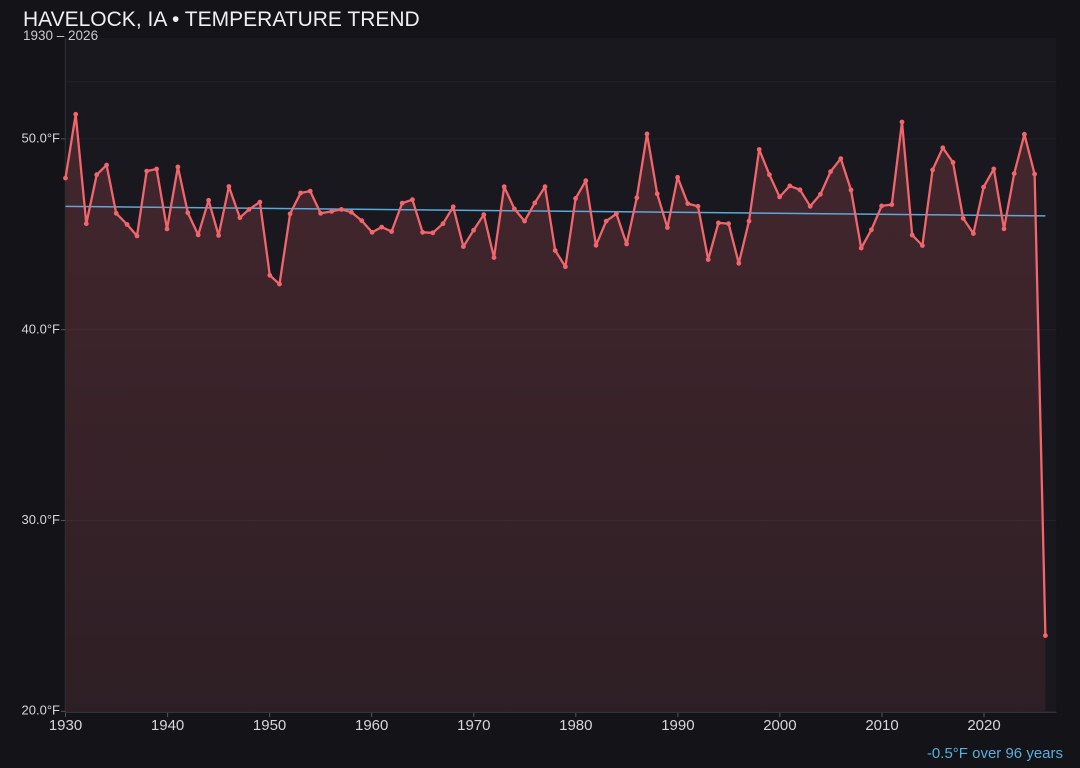  I want to click on svg-text: 20.0°F, so click(41, 710).